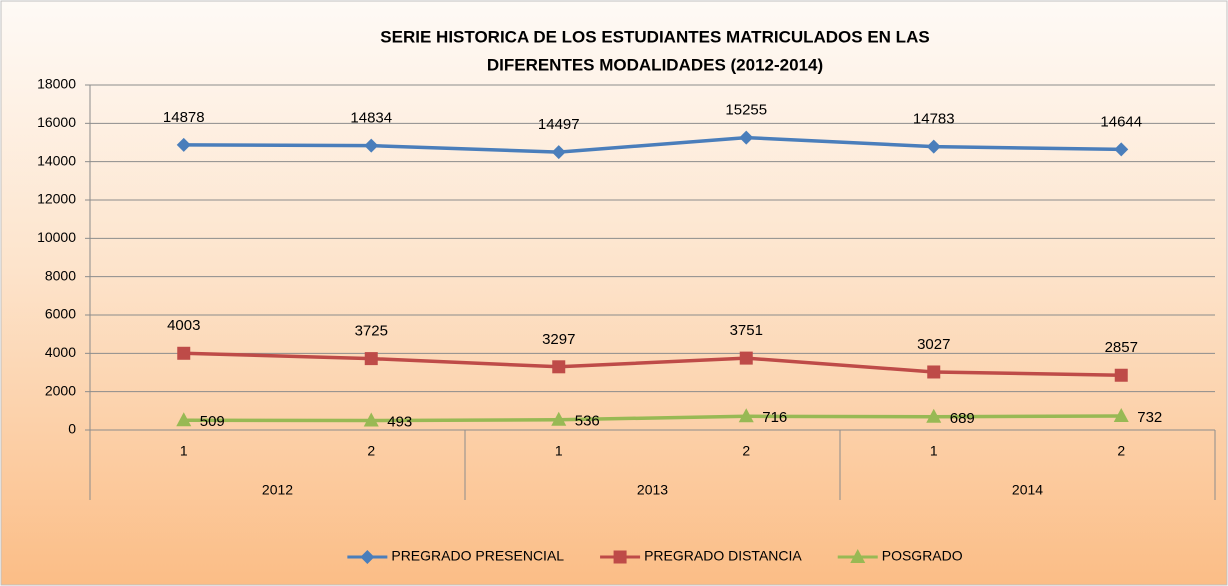 The image size is (1228, 586). I want to click on data-label: 14497, so click(559, 124).